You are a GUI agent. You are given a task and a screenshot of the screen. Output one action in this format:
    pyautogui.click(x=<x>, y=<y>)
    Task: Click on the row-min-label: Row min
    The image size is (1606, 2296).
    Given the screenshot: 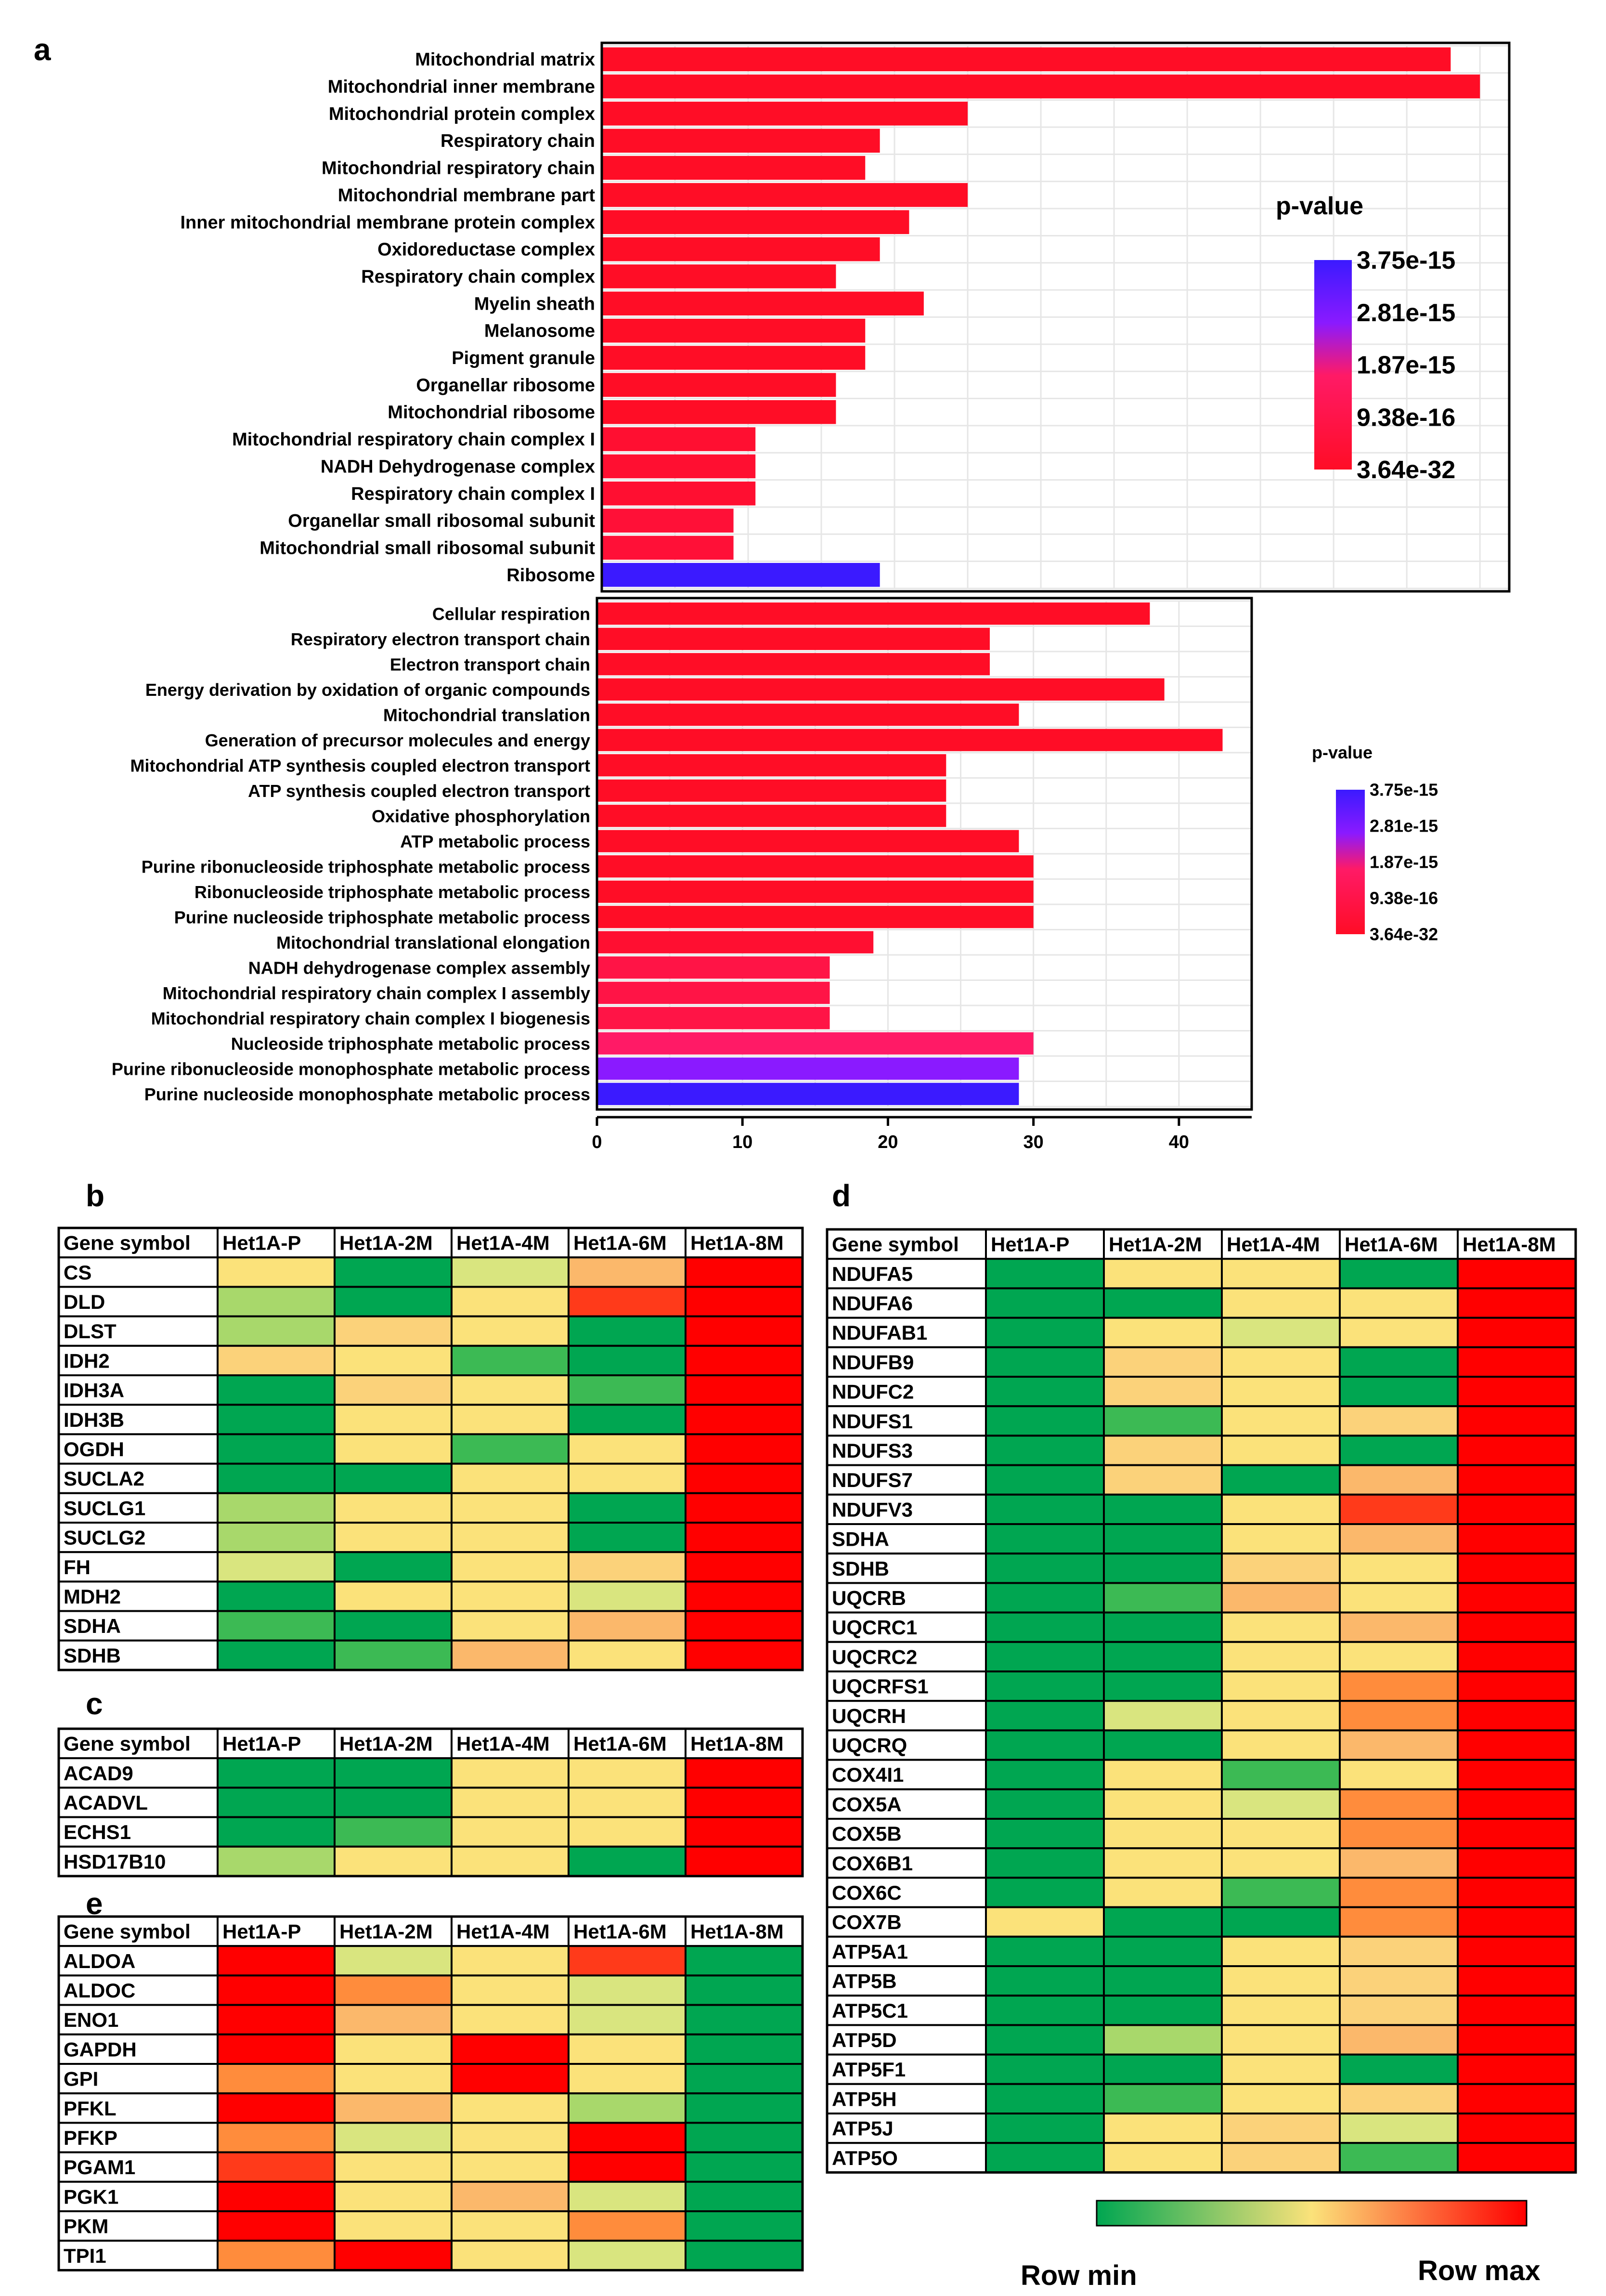 What is the action you would take?
    pyautogui.click(x=1079, y=2275)
    